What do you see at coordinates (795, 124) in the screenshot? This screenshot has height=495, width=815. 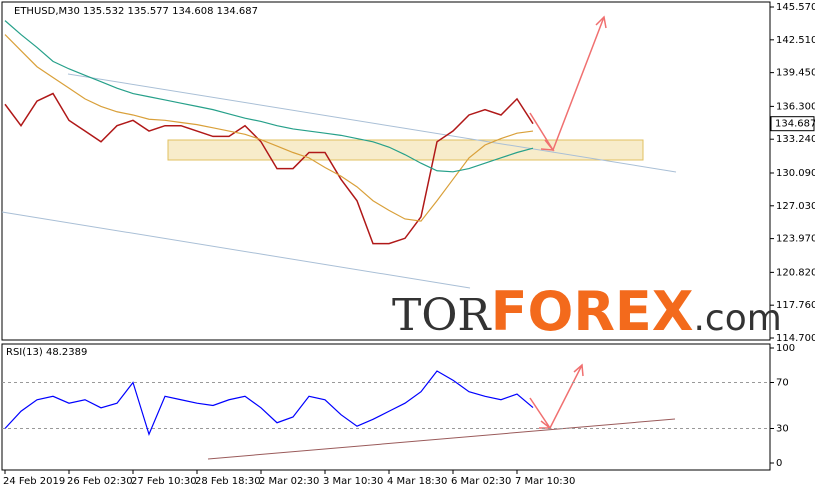 I see `last-price-label: 134.687` at bounding box center [795, 124].